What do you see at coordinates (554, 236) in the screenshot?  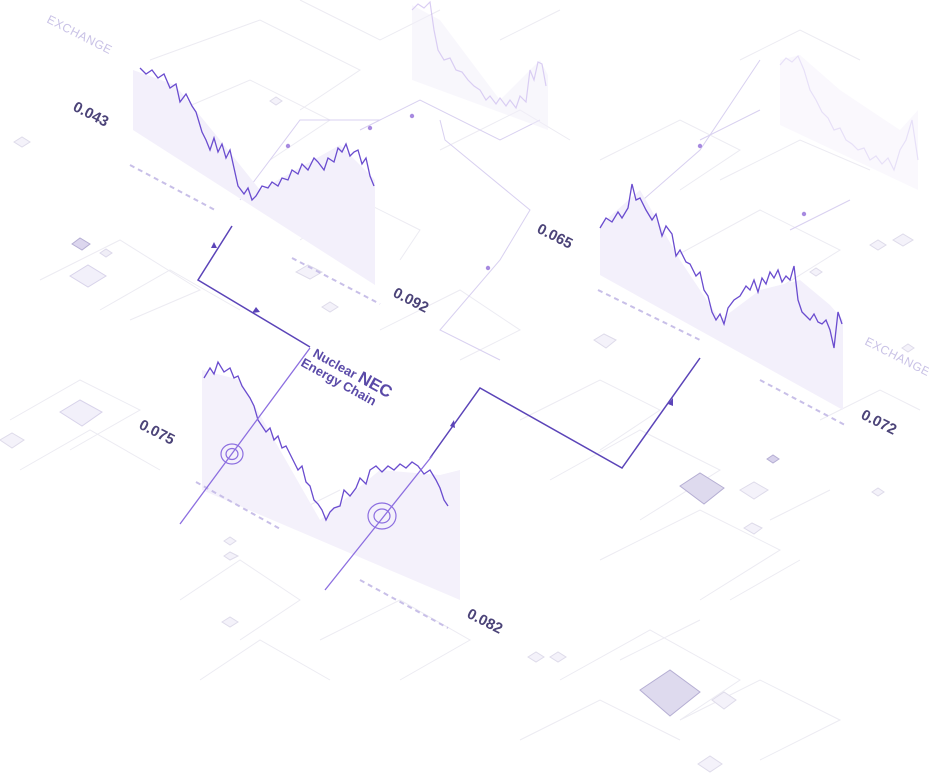 I see `value-label-0065: 0.065` at bounding box center [554, 236].